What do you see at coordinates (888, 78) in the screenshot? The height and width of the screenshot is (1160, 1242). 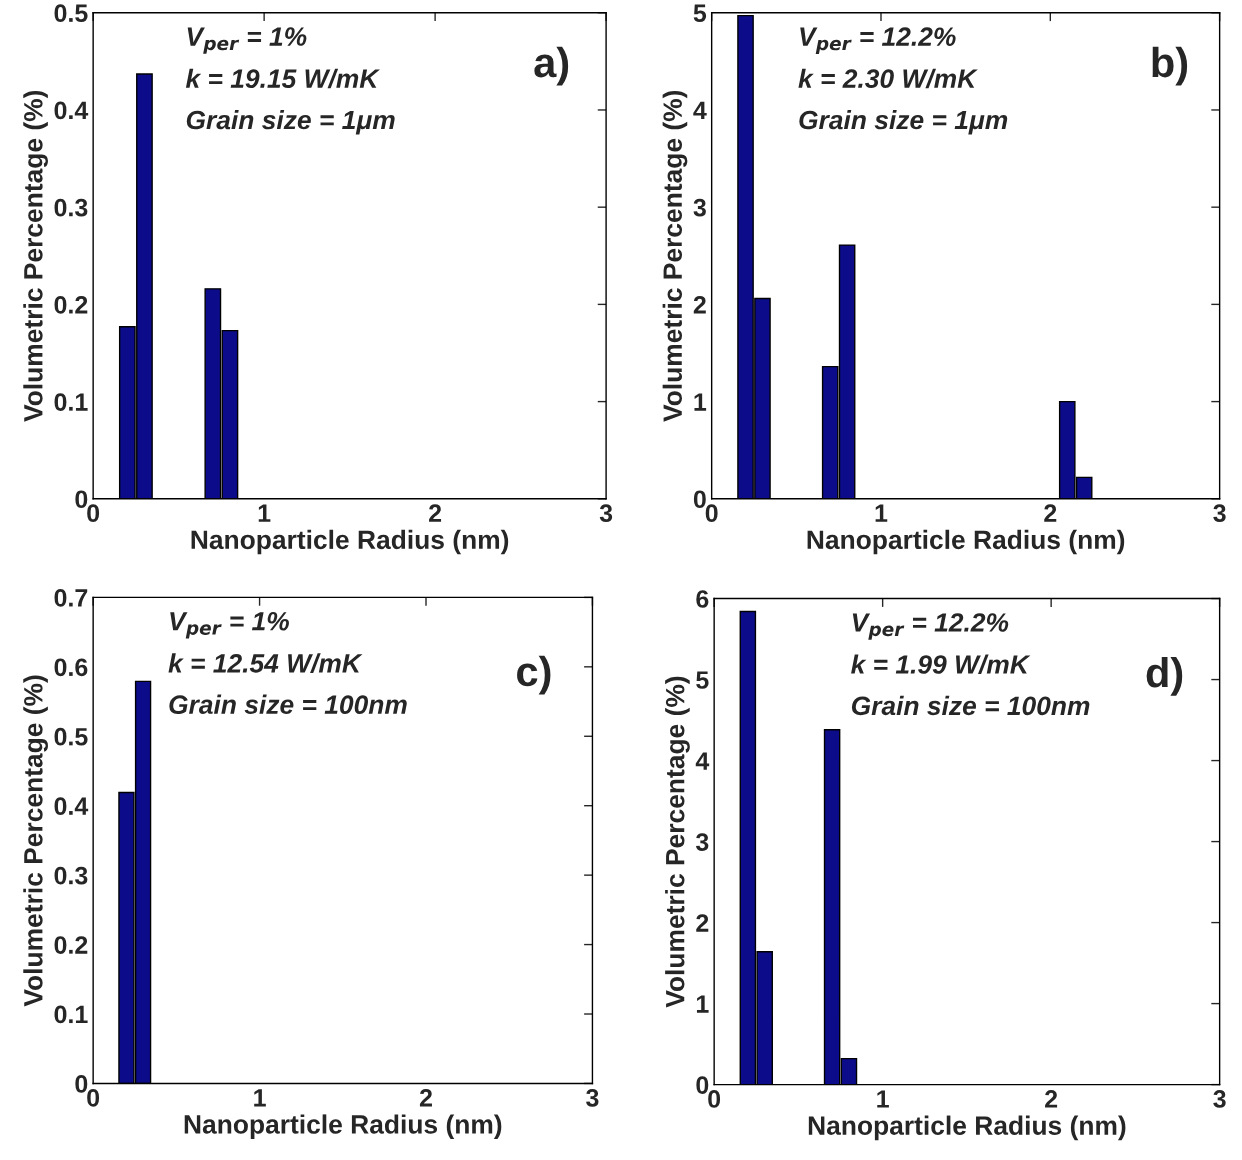 I see `annotation: k = 2.30 W/mK` at bounding box center [888, 78].